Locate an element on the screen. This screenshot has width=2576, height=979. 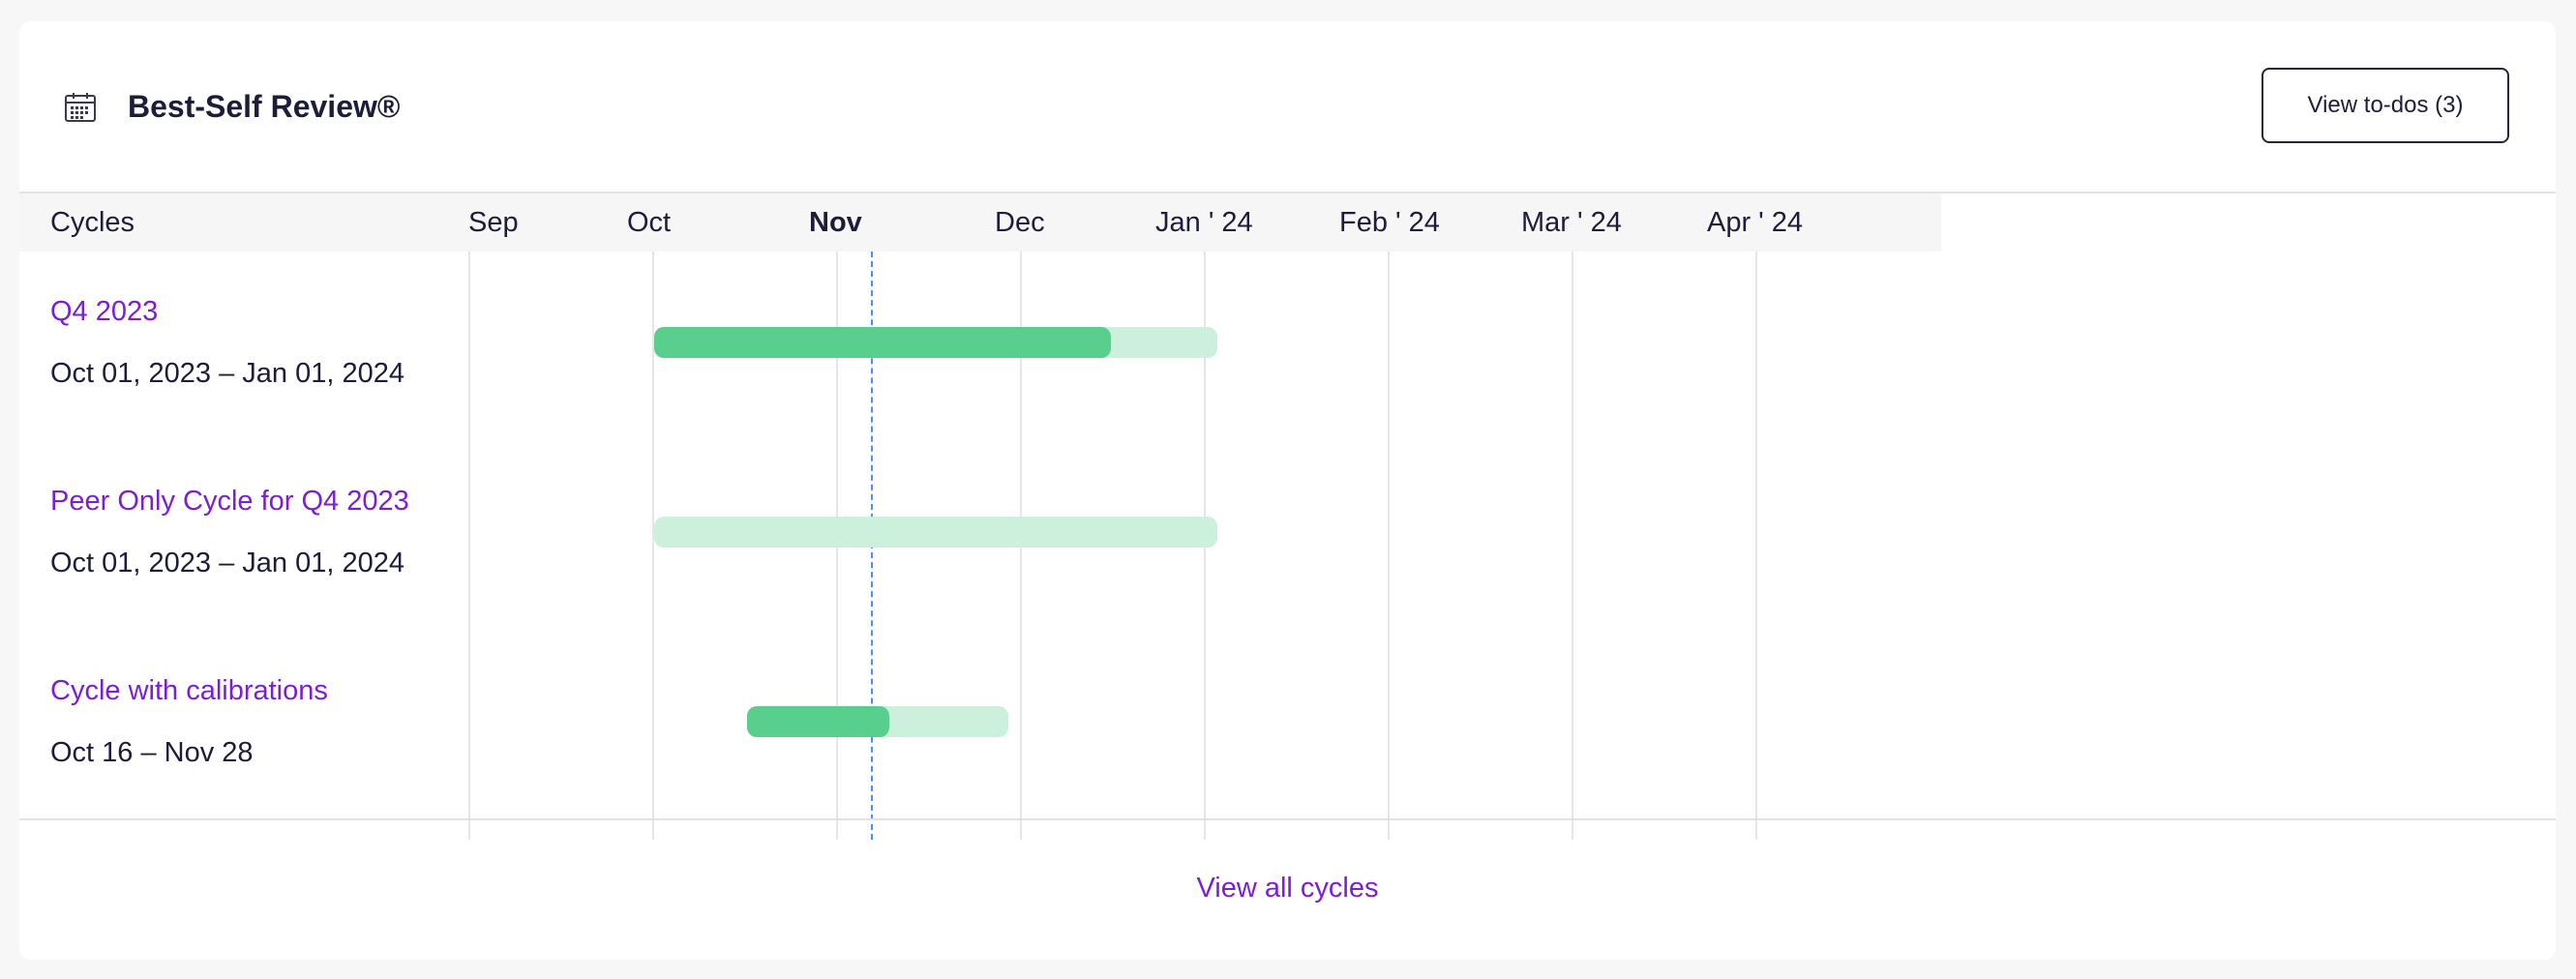
cycle-bar-progress-q4-2023 is located at coordinates (882, 343).